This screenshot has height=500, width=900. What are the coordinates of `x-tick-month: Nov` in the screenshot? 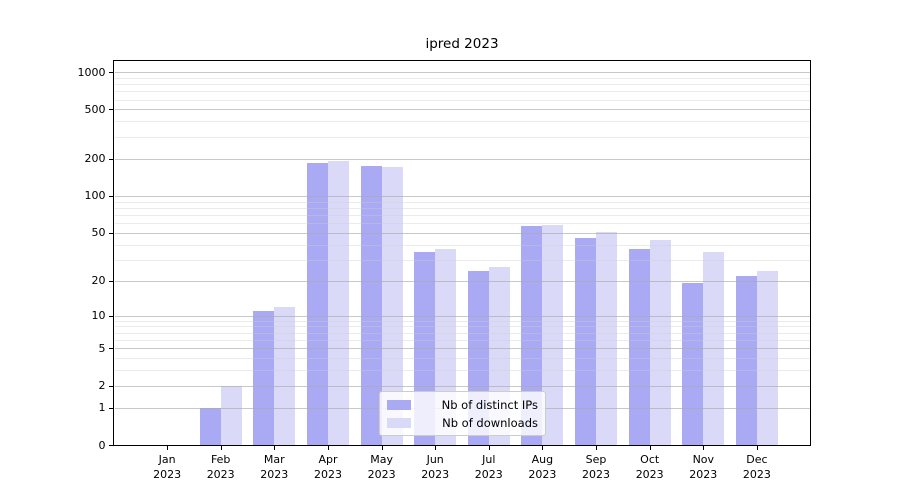 It's located at (703, 459).